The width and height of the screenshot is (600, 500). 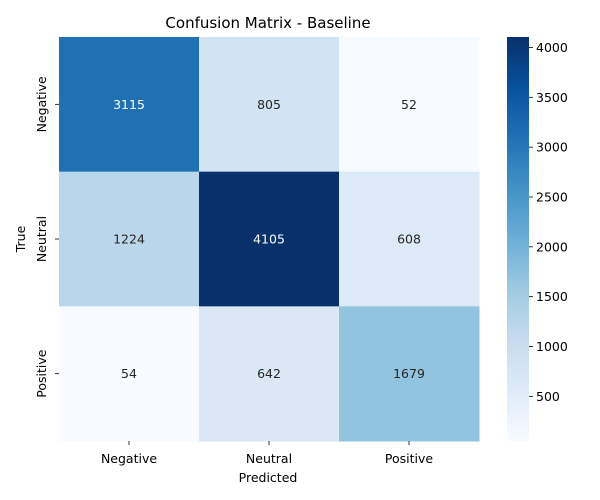 I want to click on x-tick-label: Negative, so click(x=129, y=458).